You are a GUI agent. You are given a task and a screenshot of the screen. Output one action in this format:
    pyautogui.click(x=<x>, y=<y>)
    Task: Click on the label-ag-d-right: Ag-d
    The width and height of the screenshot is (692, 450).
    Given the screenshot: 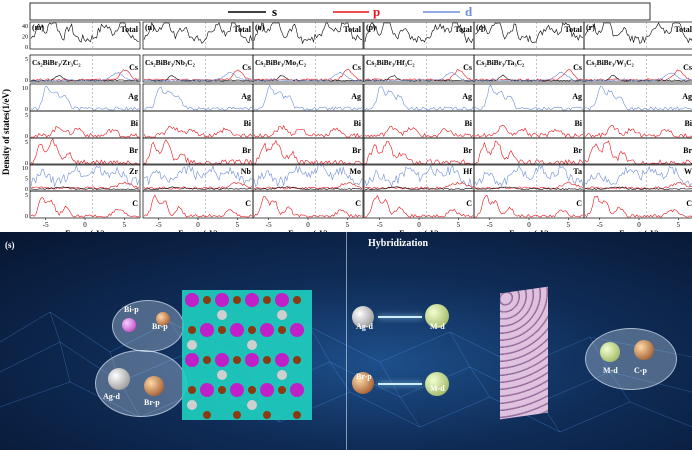 What is the action you would take?
    pyautogui.click(x=364, y=326)
    